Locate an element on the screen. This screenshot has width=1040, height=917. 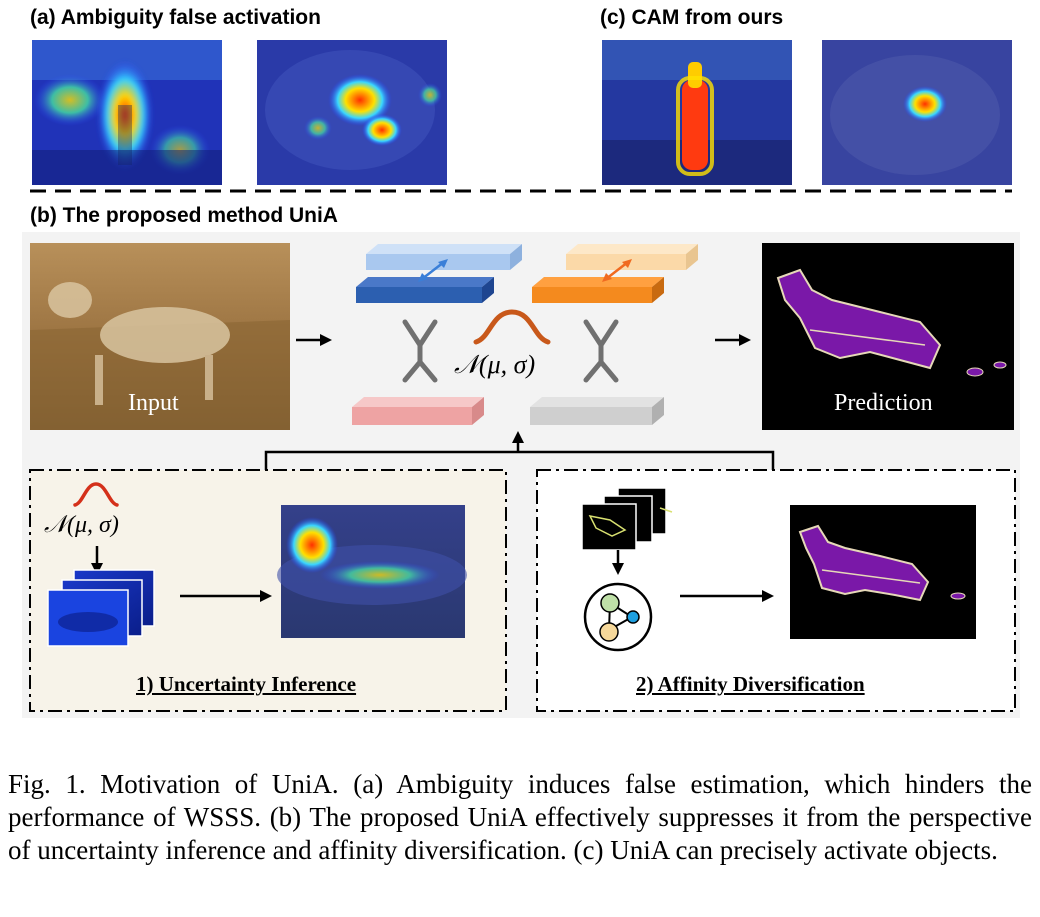
y-connector-left is located at coordinates (420, 351).